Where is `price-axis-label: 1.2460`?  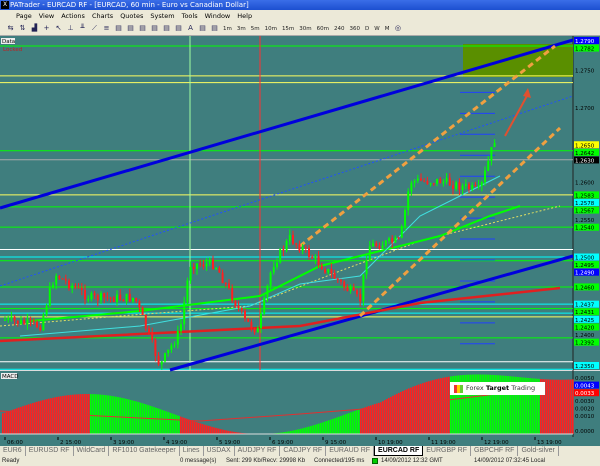
price-axis-label: 1.2460 is located at coordinates (585, 288).